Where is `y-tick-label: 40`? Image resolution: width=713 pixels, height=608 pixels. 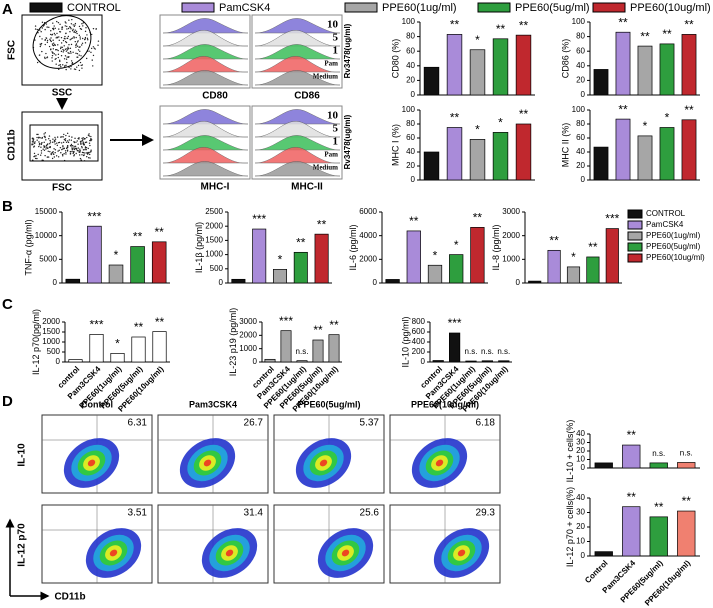
y-tick-label: 40 is located at coordinates (580, 151).